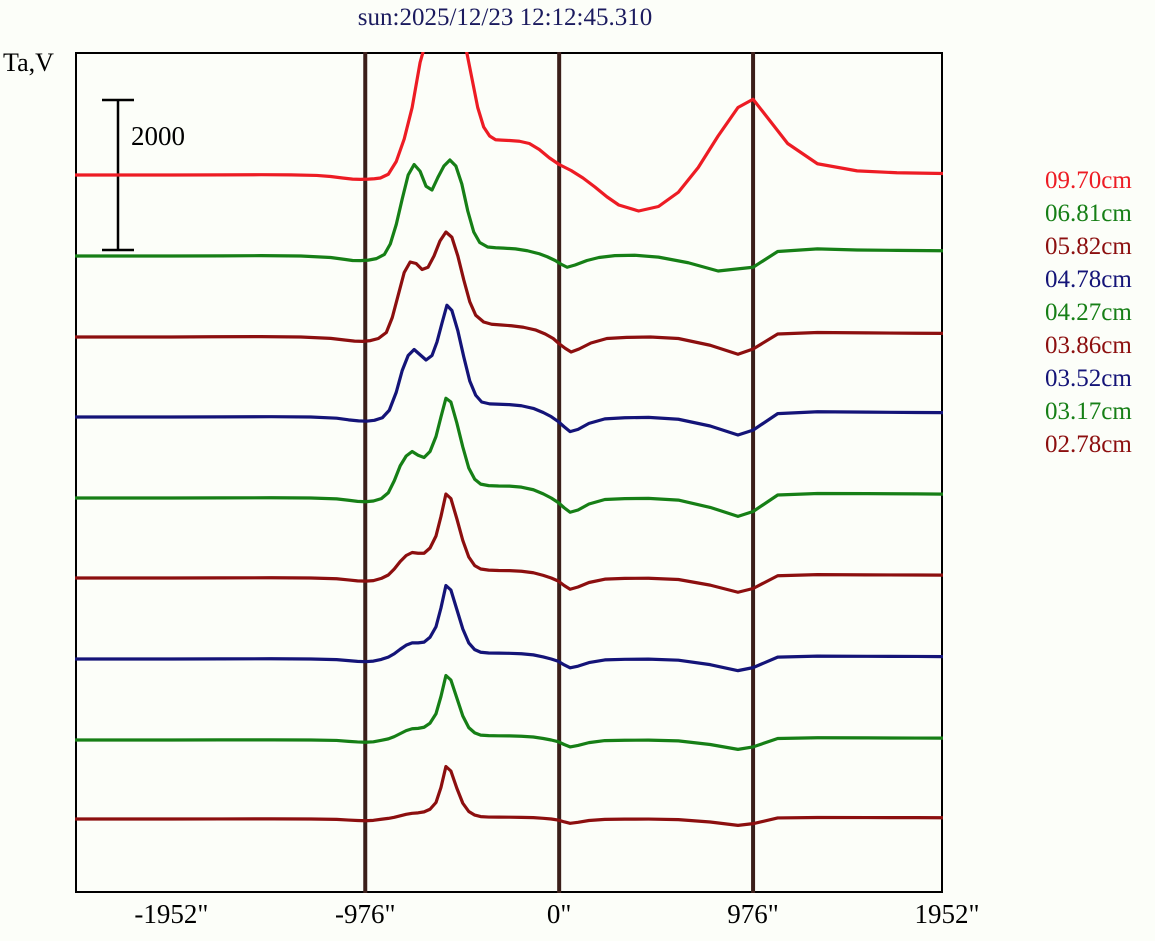  What do you see at coordinates (1088, 411) in the screenshot?
I see `legend-item: 03.17cm` at bounding box center [1088, 411].